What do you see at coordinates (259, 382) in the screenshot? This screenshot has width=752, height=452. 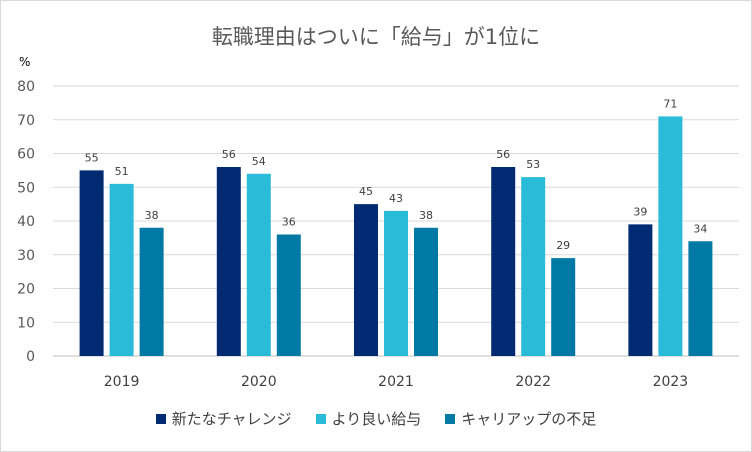 I see `x-category-label: 2020` at bounding box center [259, 382].